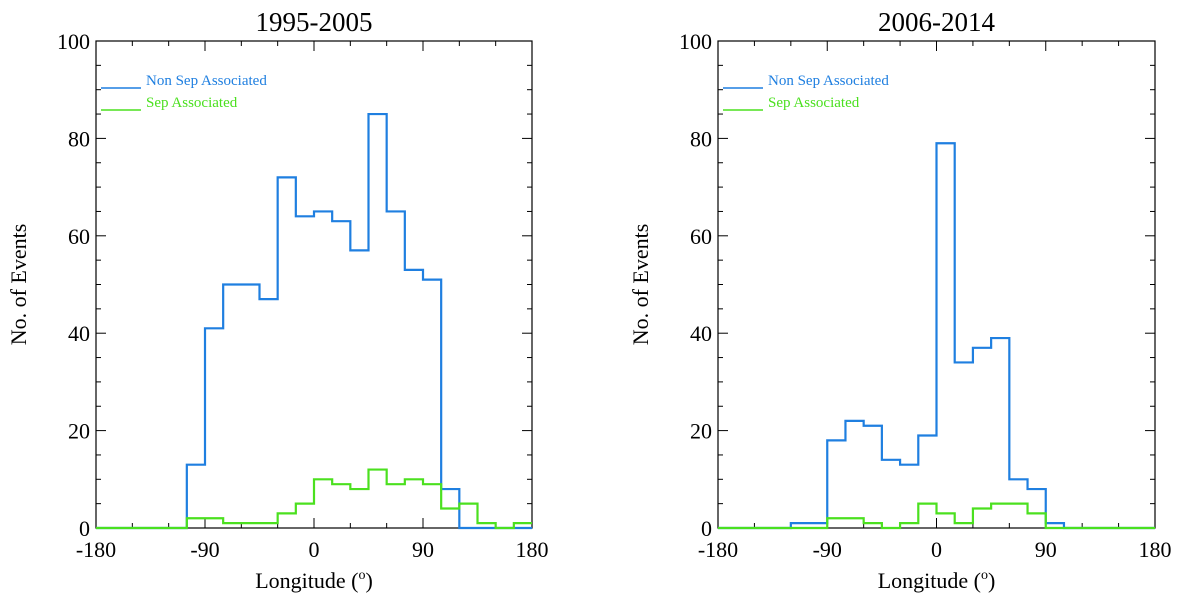  I want to click on chart-title: 1995-2005, so click(314, 22).